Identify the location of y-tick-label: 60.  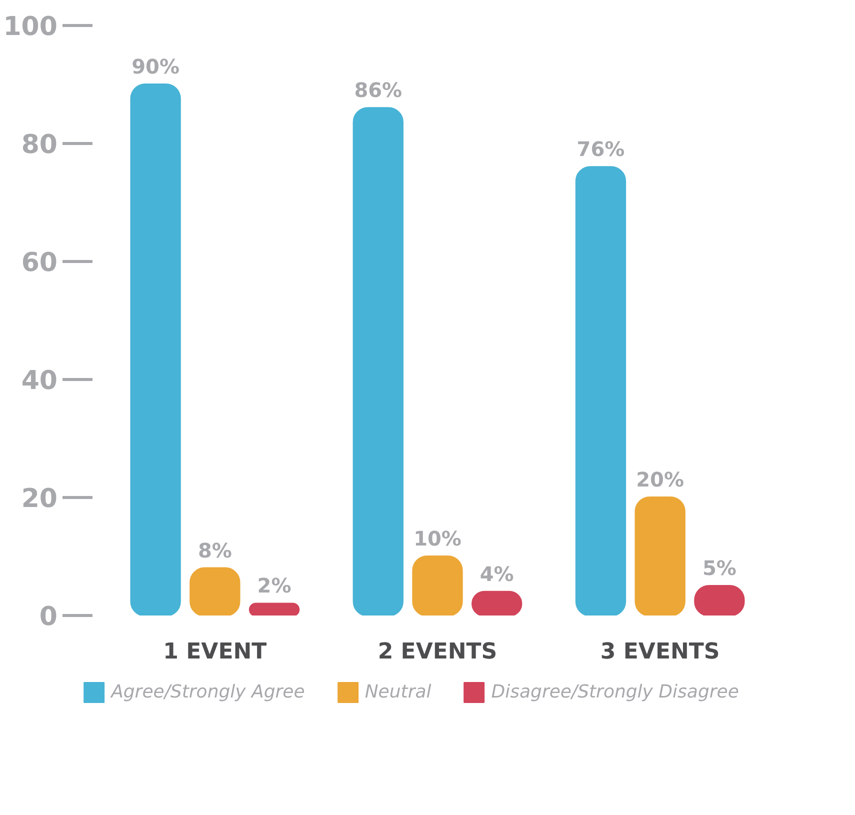
(39, 263).